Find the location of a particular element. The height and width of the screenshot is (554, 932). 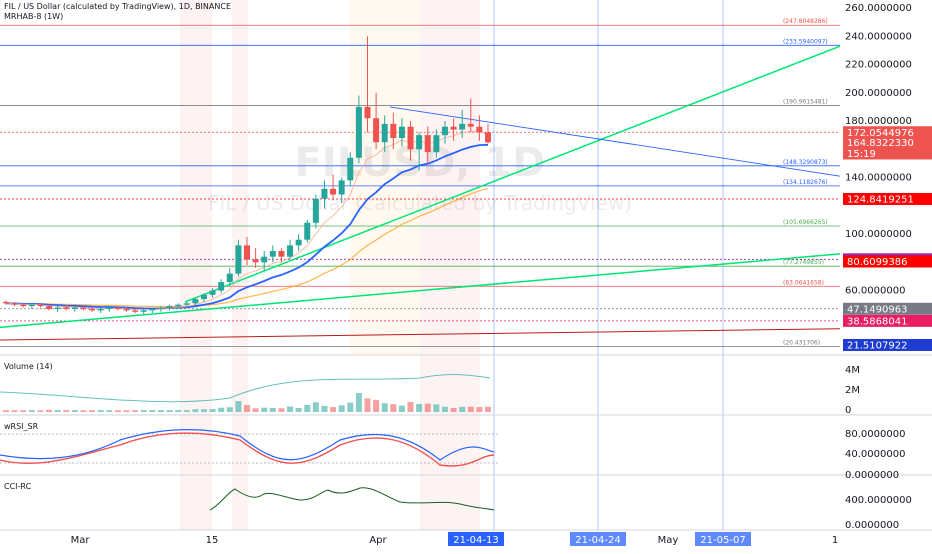

fib-label-8: (20.431706) is located at coordinates (801, 343).